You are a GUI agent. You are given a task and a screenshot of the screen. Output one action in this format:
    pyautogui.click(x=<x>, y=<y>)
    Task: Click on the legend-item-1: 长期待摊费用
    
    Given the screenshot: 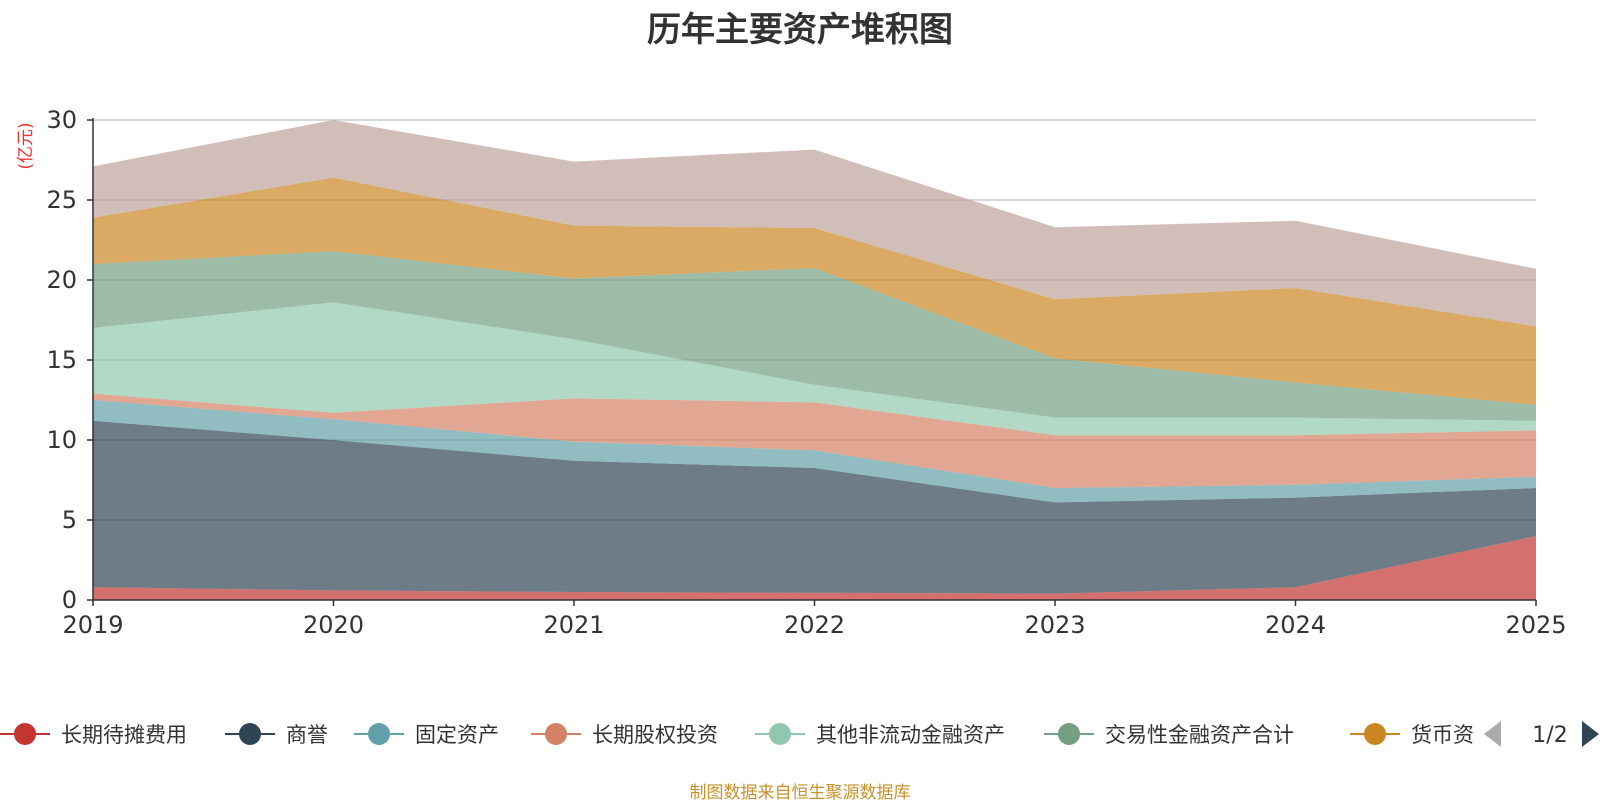 What is the action you would take?
    pyautogui.click(x=93, y=735)
    